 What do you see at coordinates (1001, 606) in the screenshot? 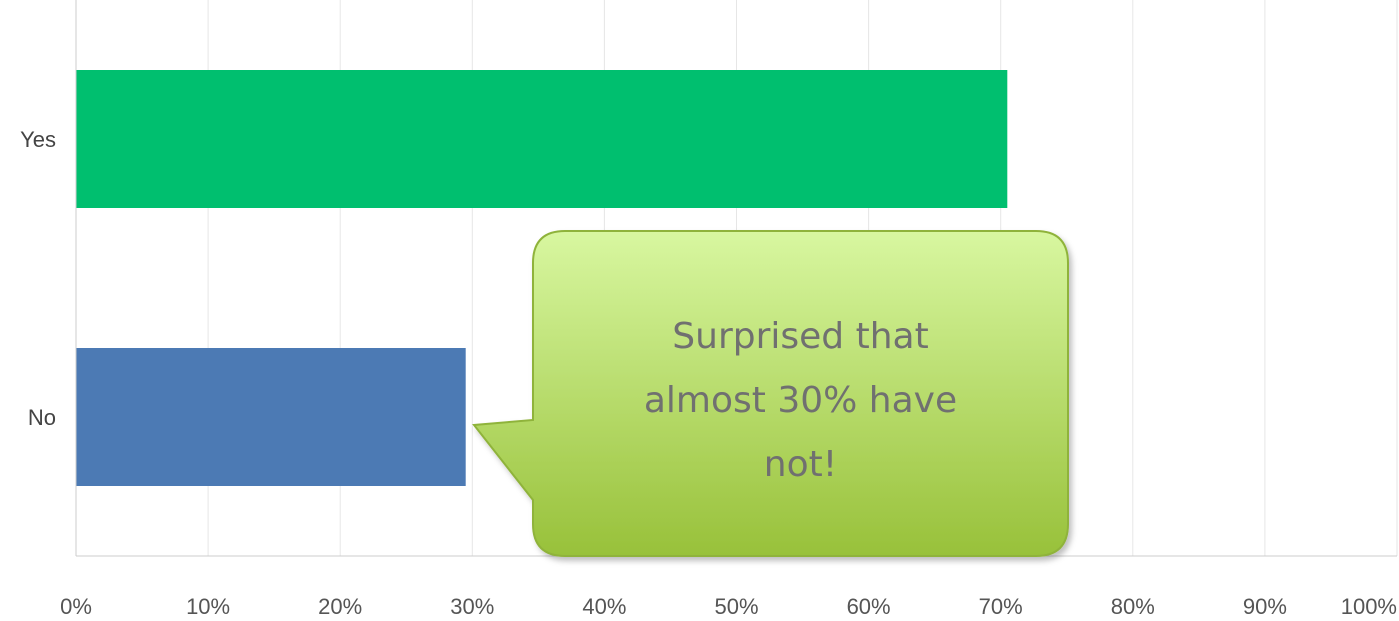
I see `x-tick-label: 70%` at bounding box center [1001, 606].